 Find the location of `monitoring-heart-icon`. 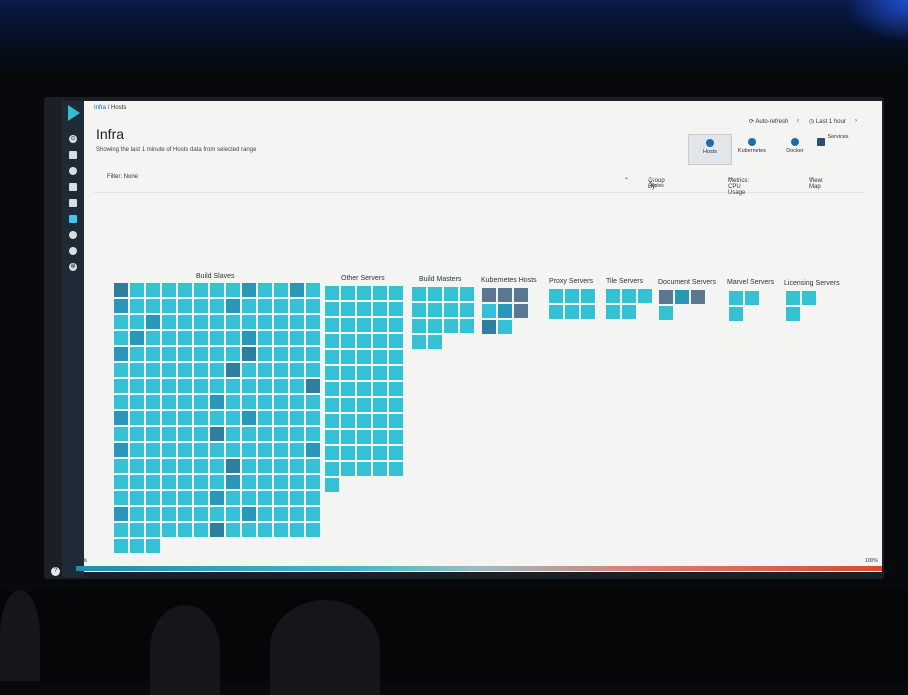

monitoring-heart-icon is located at coordinates (73, 251).